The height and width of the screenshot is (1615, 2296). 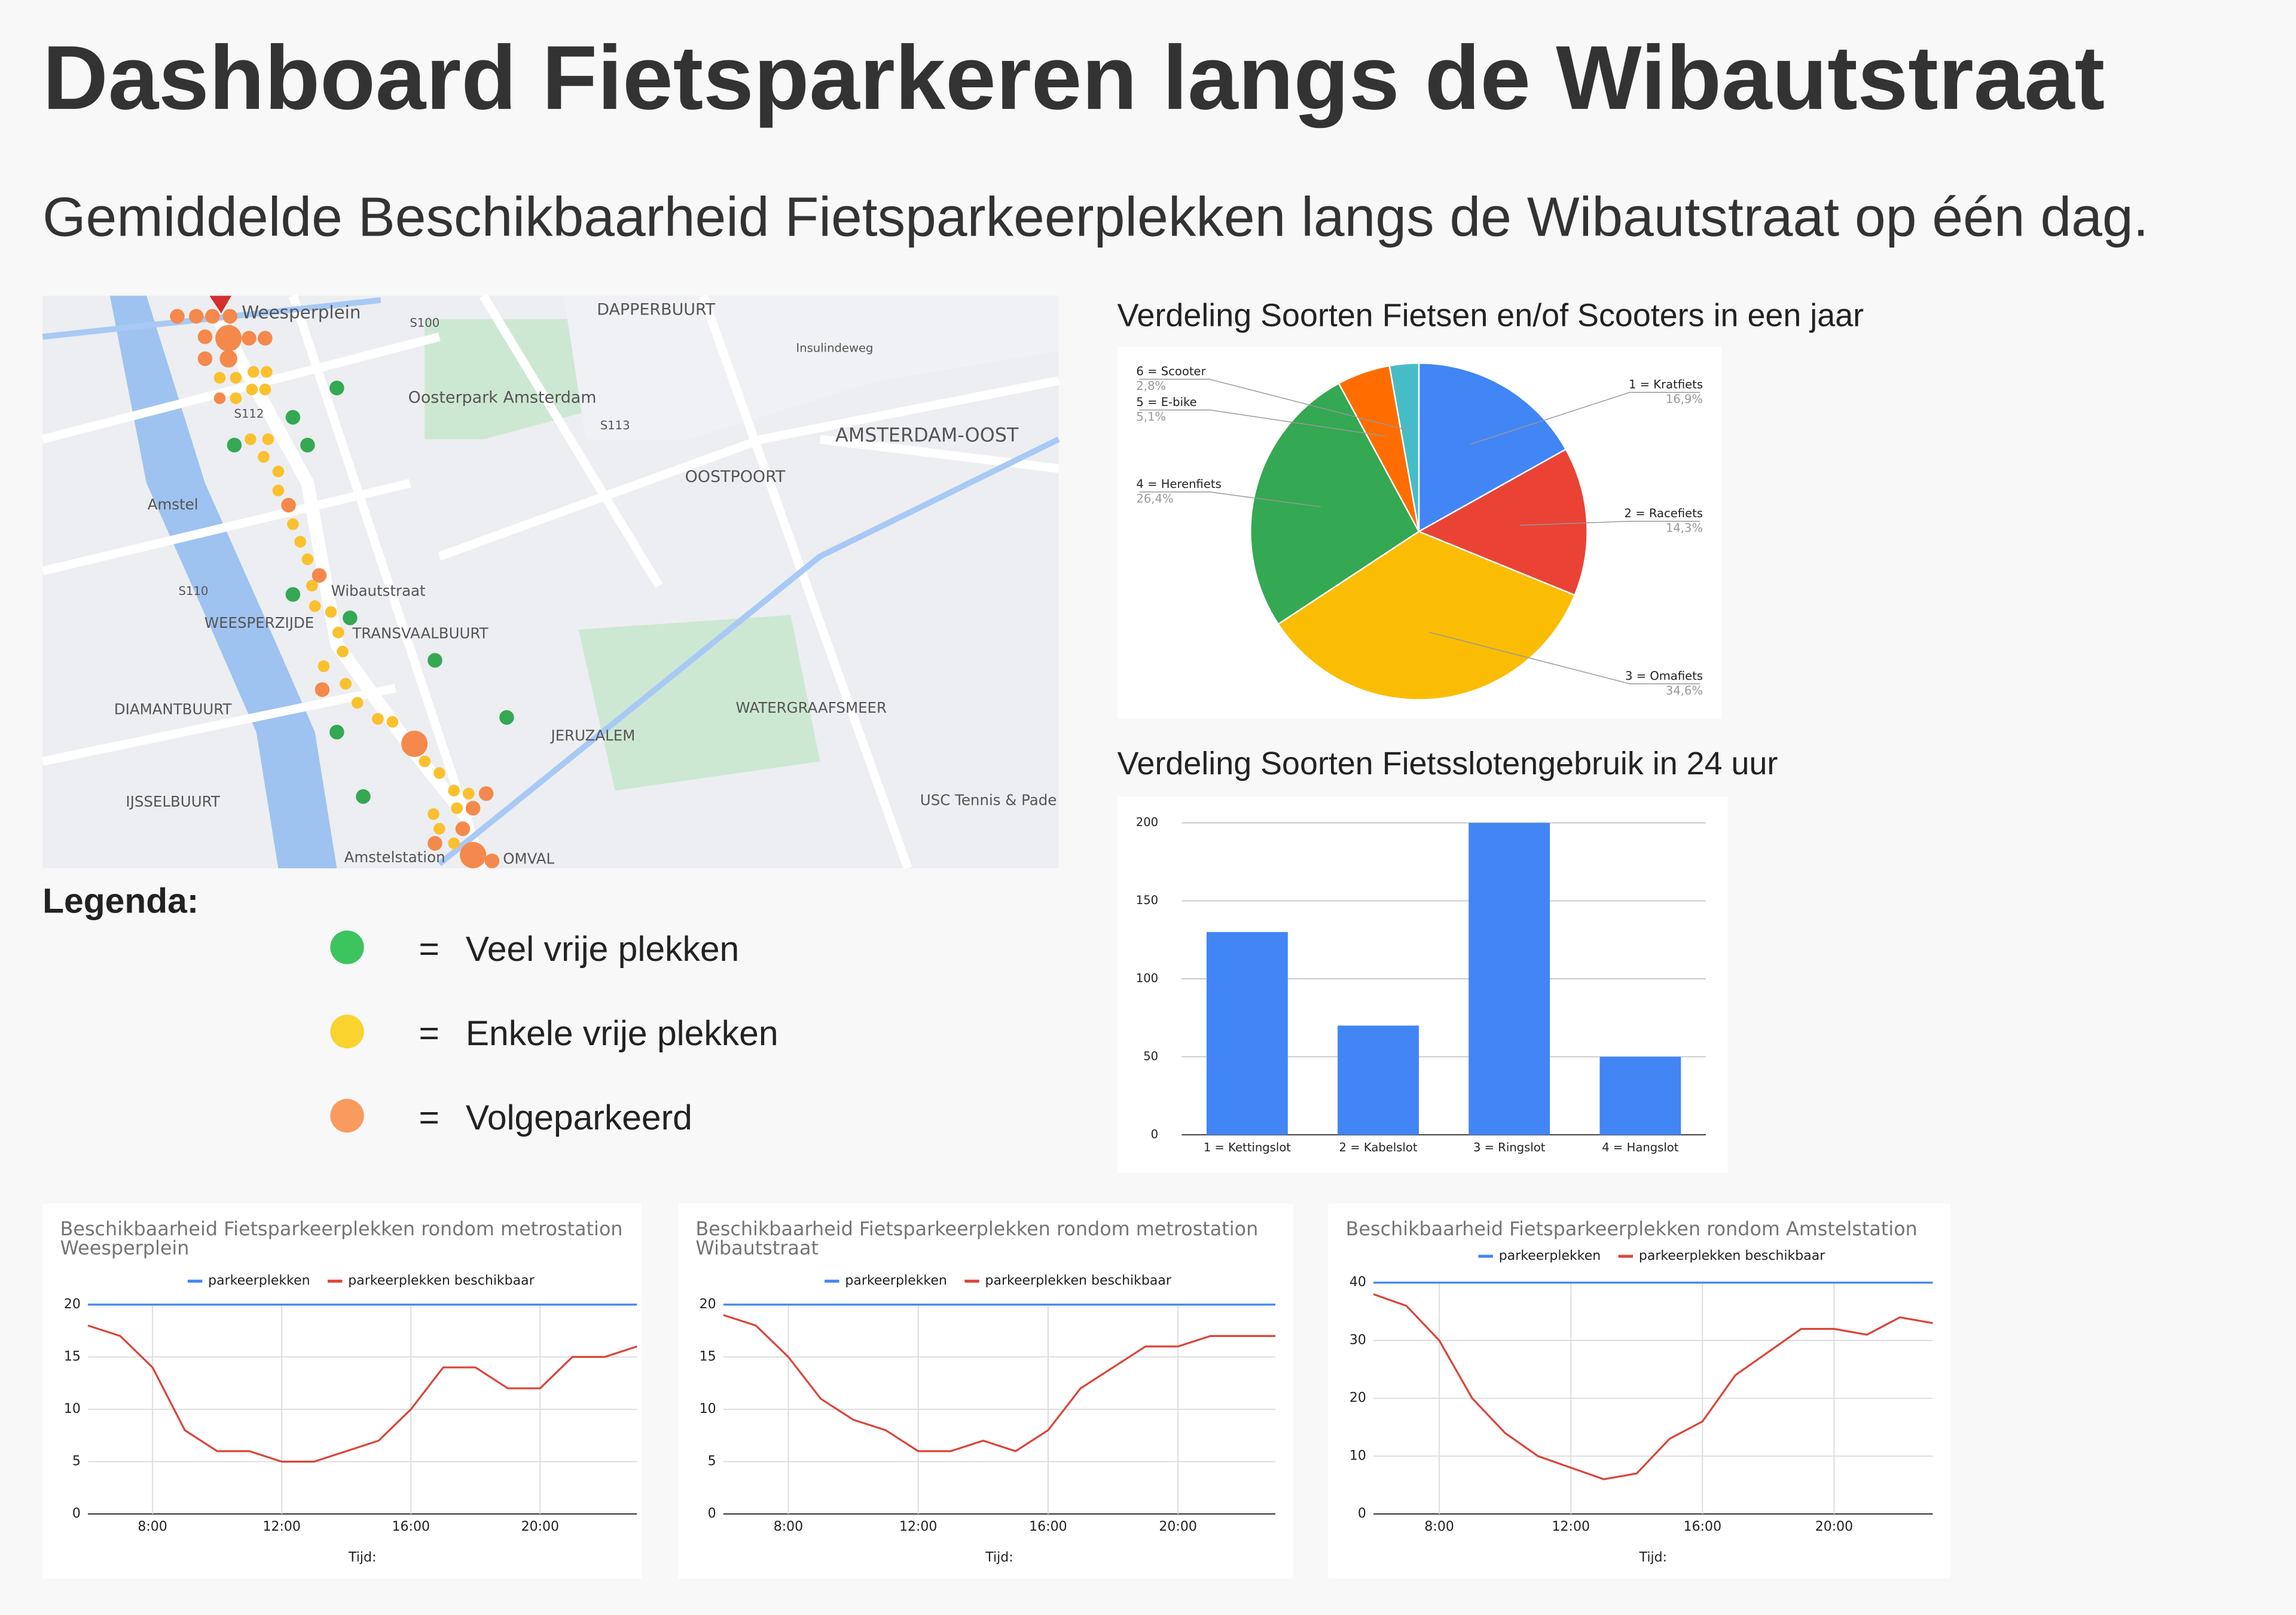 What do you see at coordinates (528, 858) in the screenshot?
I see `map-label: OMVAL` at bounding box center [528, 858].